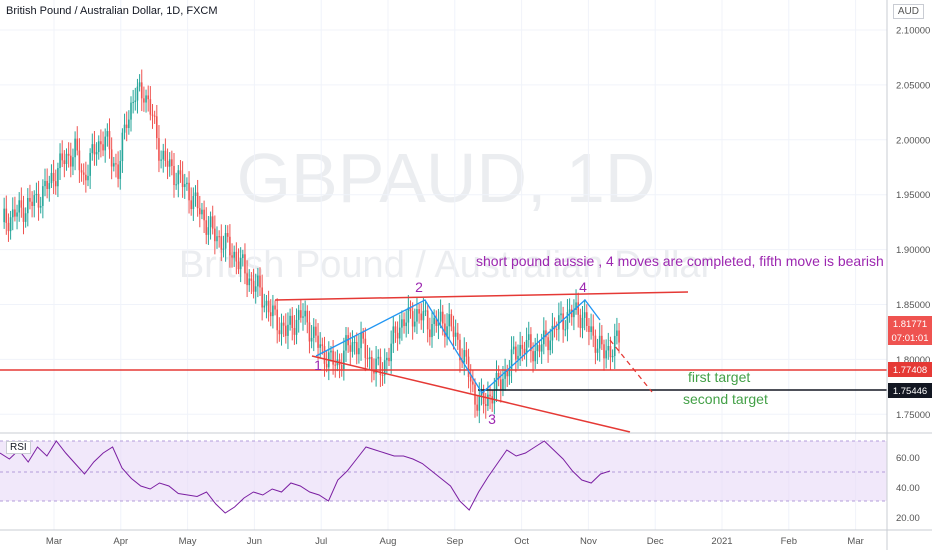  Describe the element at coordinates (446, 265) in the screenshot. I see `watermark-name: British Pound / Australian Dollar` at that location.